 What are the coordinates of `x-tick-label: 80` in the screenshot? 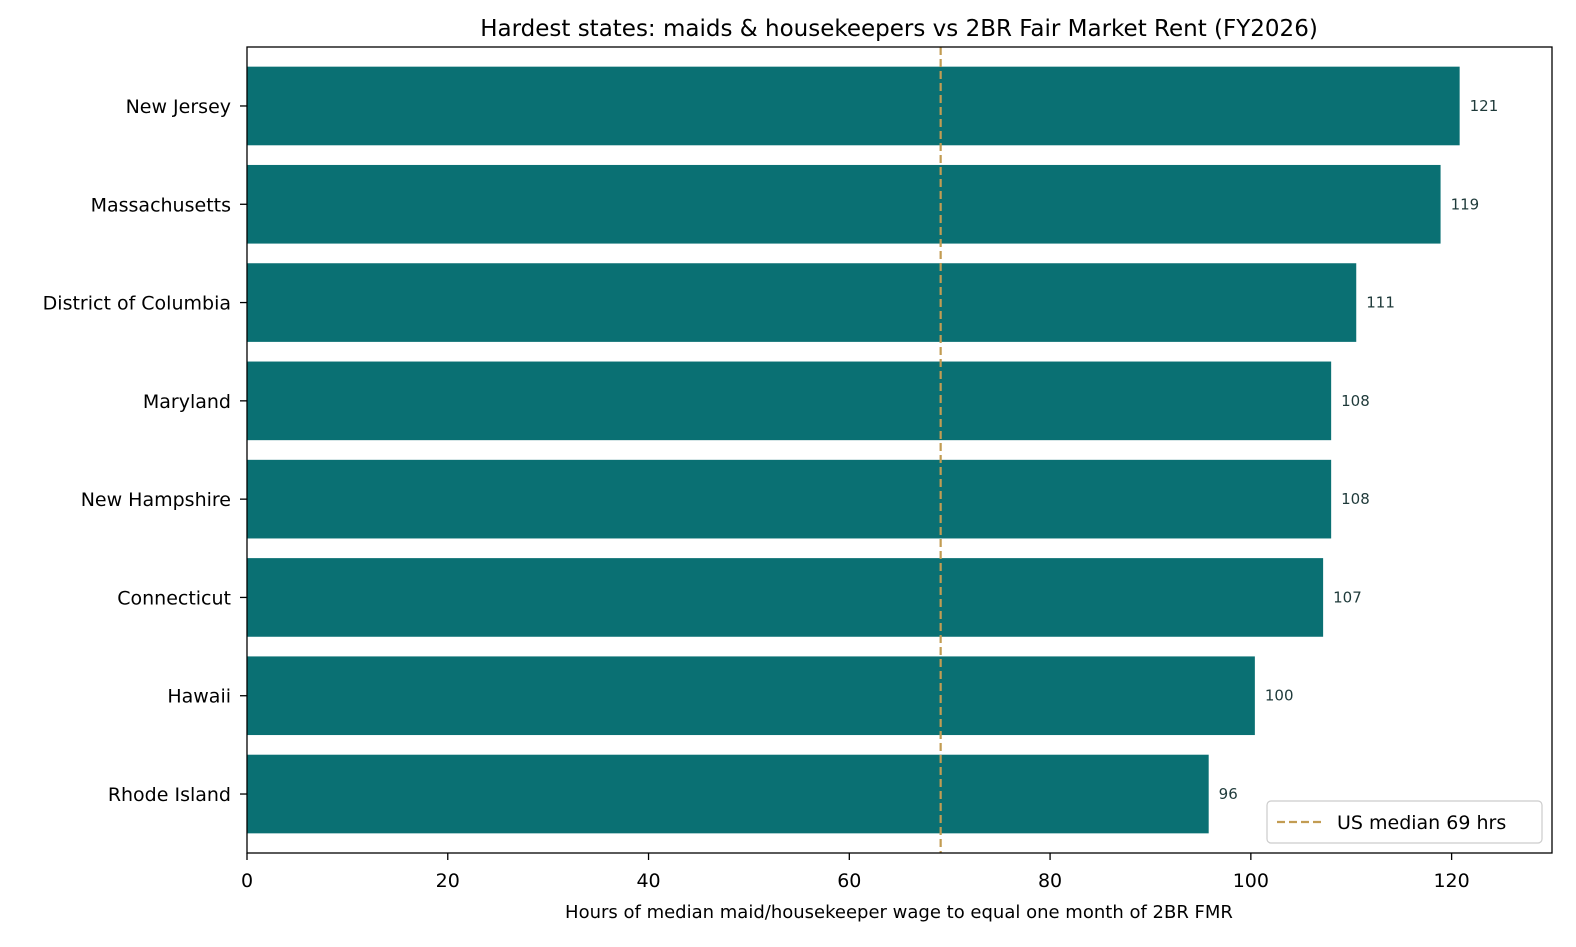 It's located at (1050, 881).